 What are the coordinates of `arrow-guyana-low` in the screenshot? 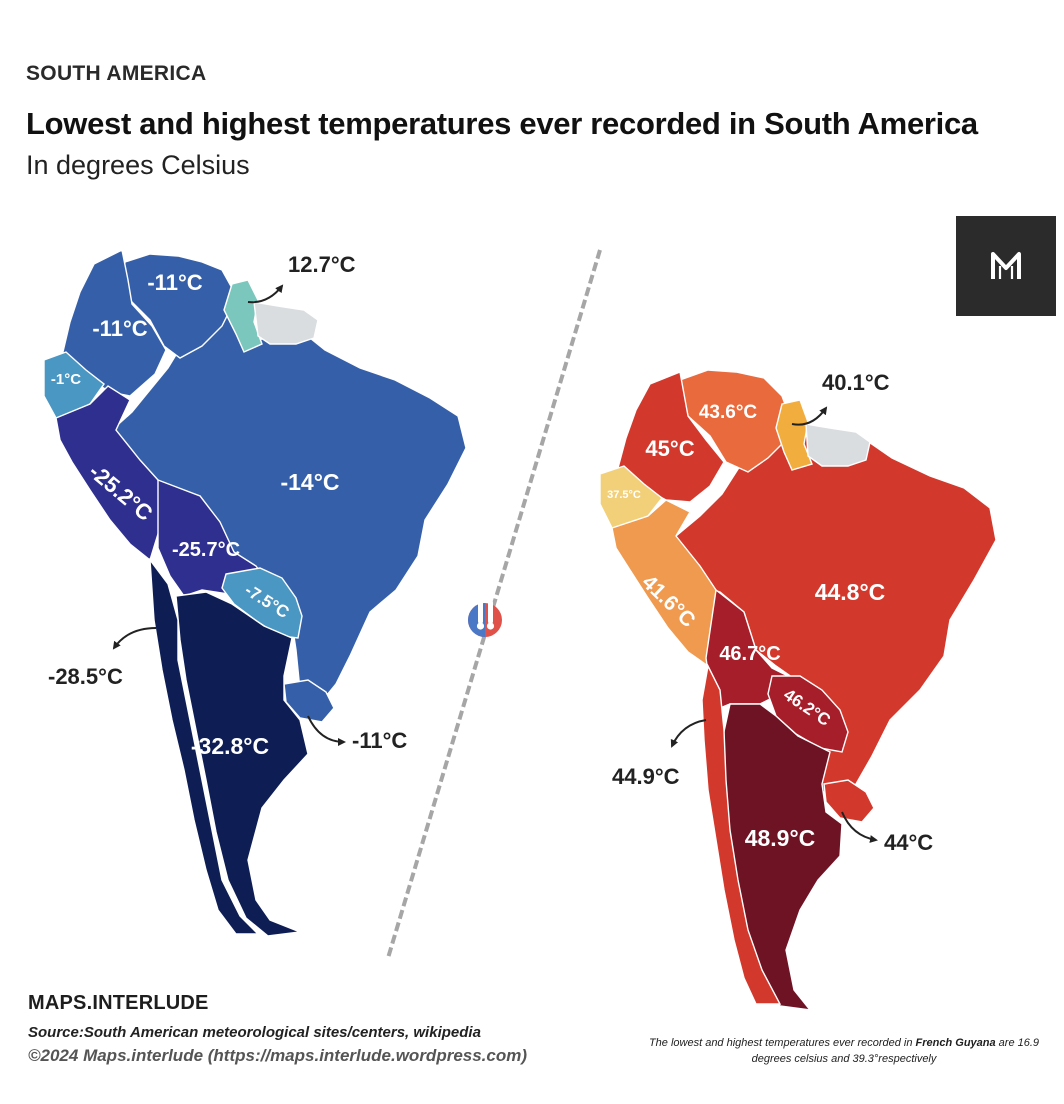 It's located at (265, 294).